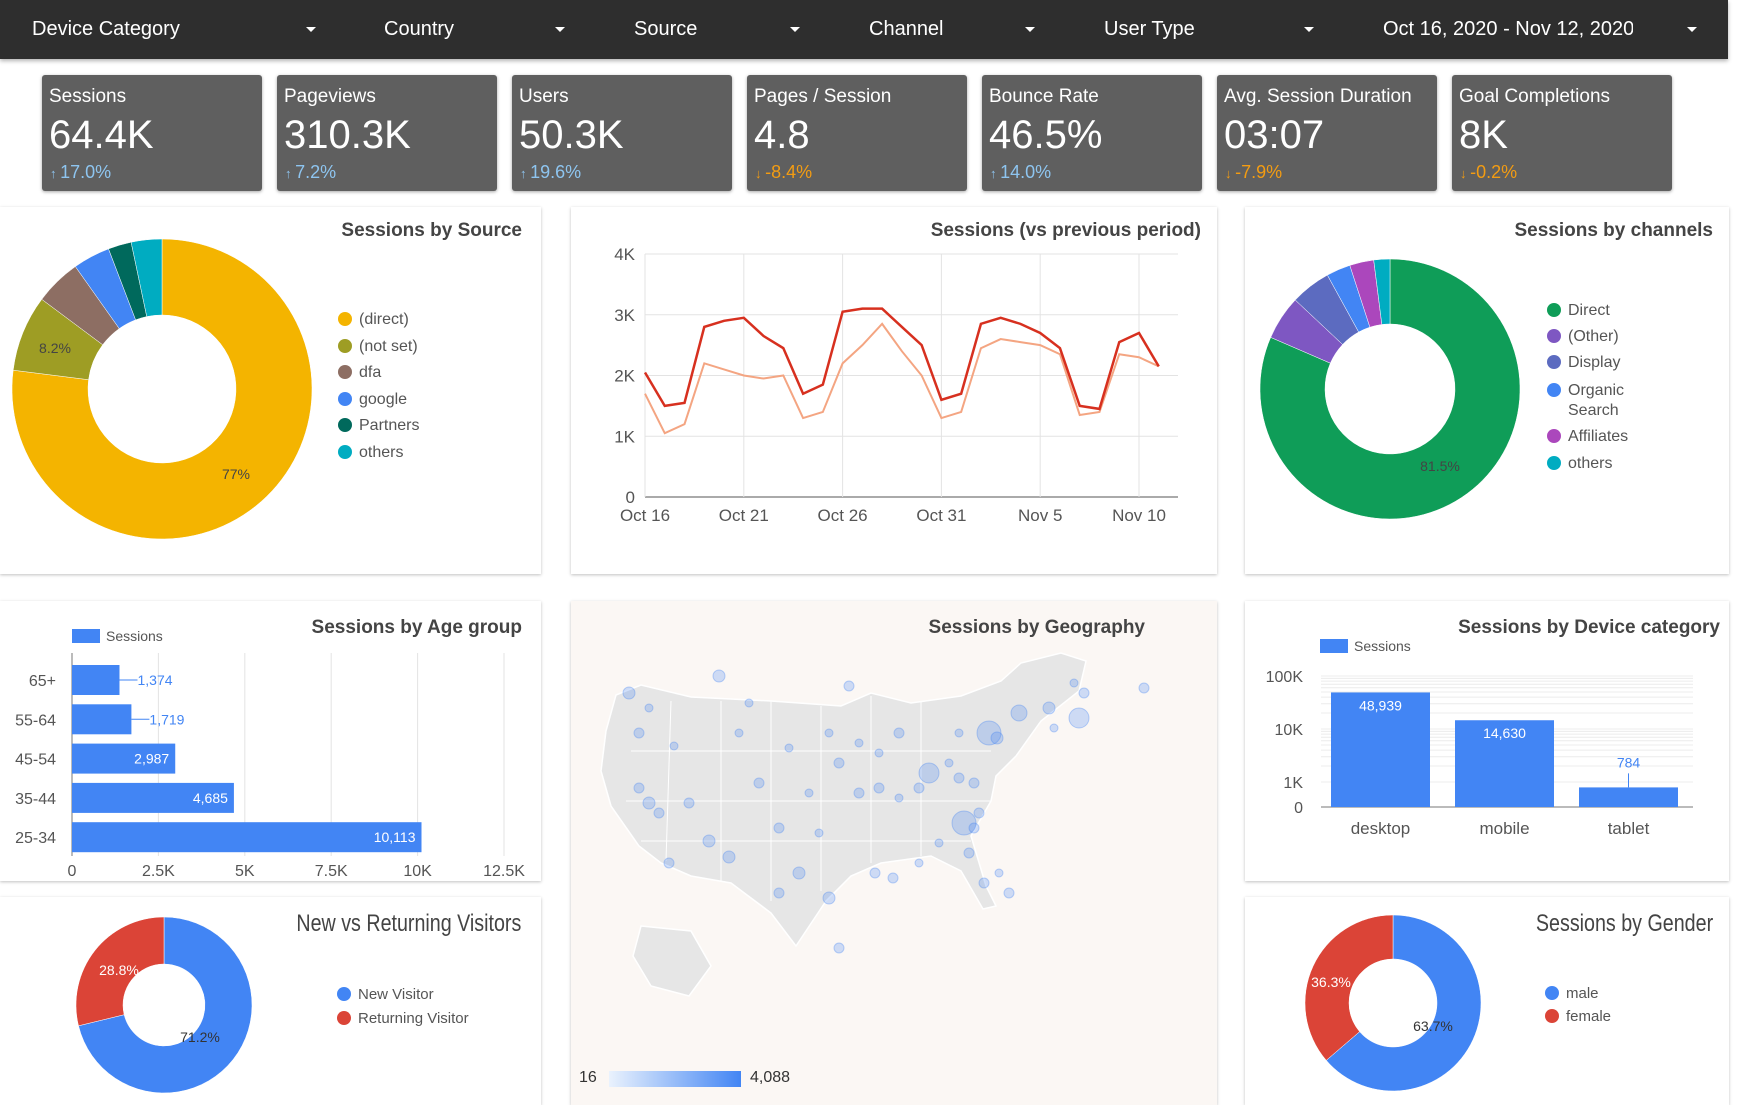  What do you see at coordinates (1382, 291) in the screenshot?
I see `channels-slice-others` at bounding box center [1382, 291].